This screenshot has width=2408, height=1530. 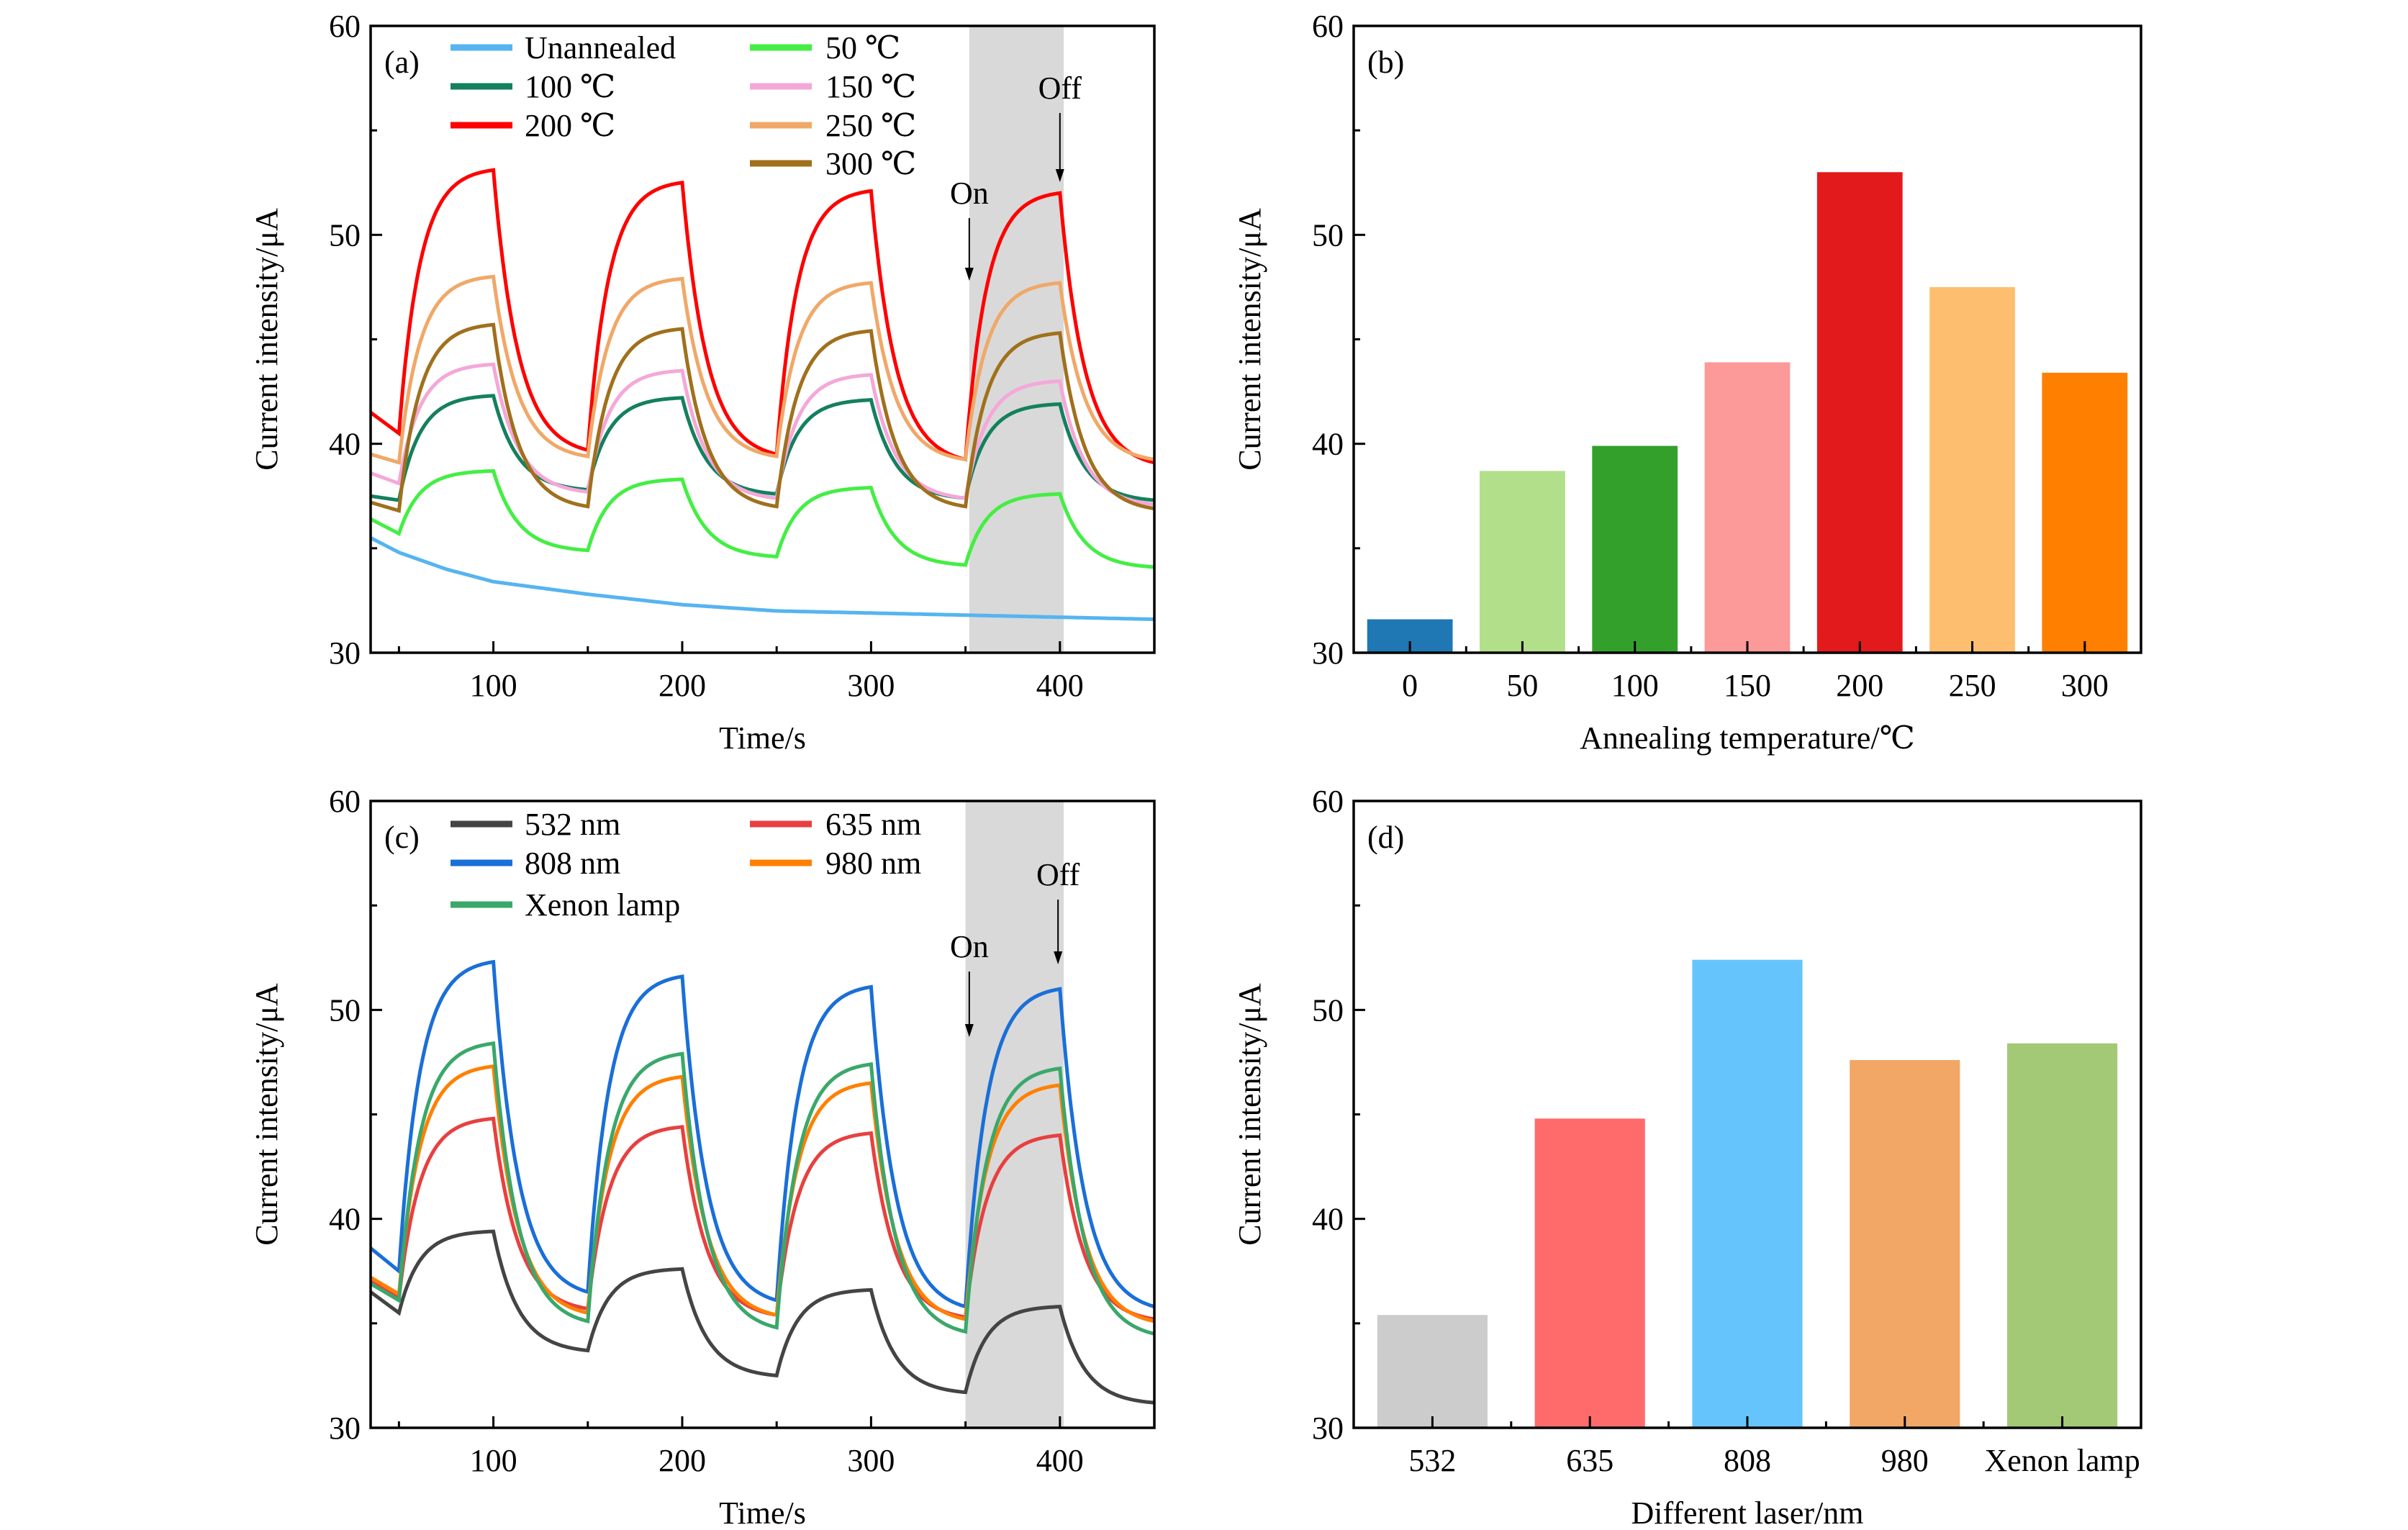 I want to click on legend-item: 200 ℃, so click(x=533, y=125).